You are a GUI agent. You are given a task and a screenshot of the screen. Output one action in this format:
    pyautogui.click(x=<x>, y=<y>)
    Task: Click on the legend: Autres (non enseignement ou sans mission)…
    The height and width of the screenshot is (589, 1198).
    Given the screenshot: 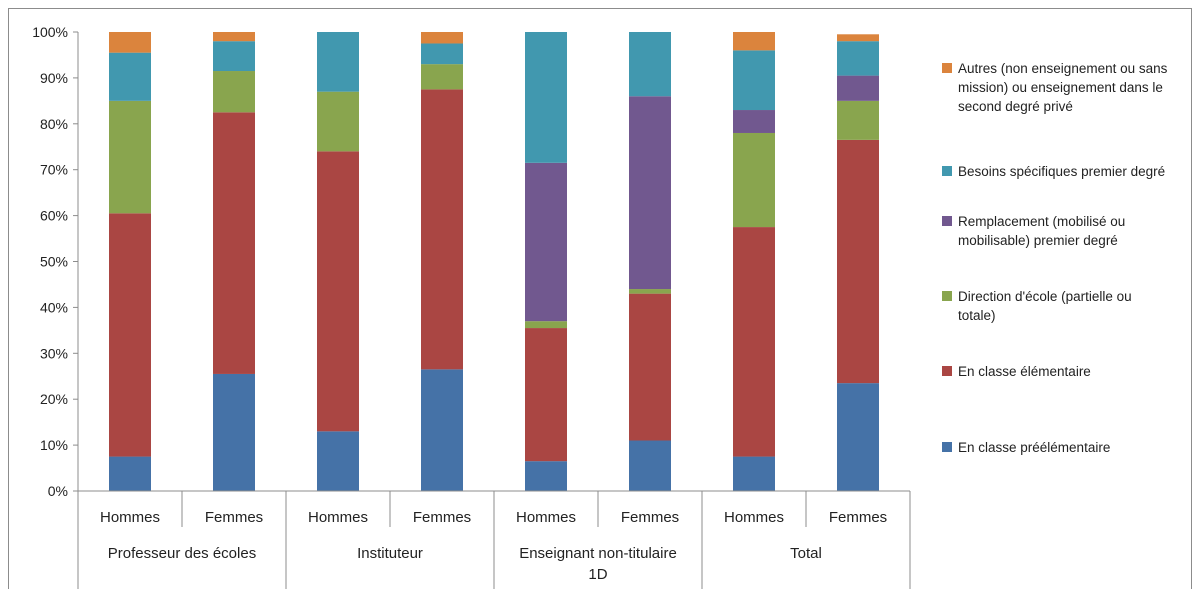 What is the action you would take?
    pyautogui.click(x=1055, y=258)
    